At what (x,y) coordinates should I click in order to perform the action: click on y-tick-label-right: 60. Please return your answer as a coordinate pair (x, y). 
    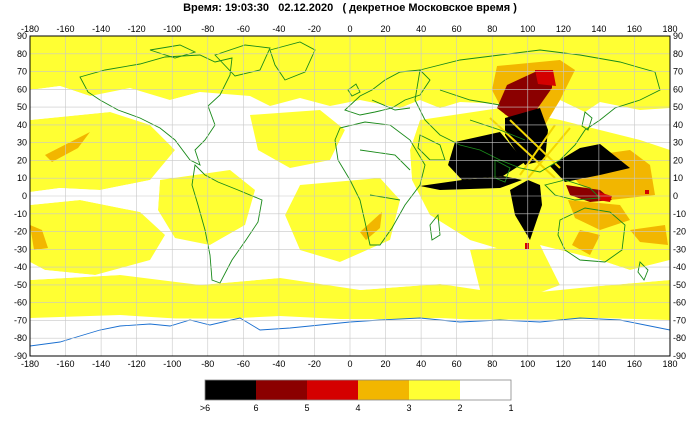
    Looking at the image, I should click on (678, 89).